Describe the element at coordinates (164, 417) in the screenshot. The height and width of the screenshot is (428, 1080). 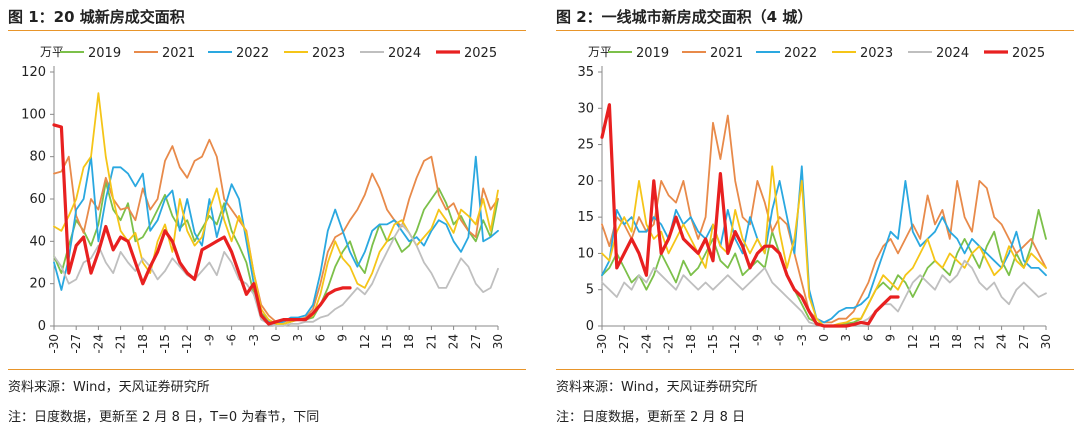
I see `note-text: 注：日度数据，更新至 2 月 8 日，T=0 为春节，下同` at that location.